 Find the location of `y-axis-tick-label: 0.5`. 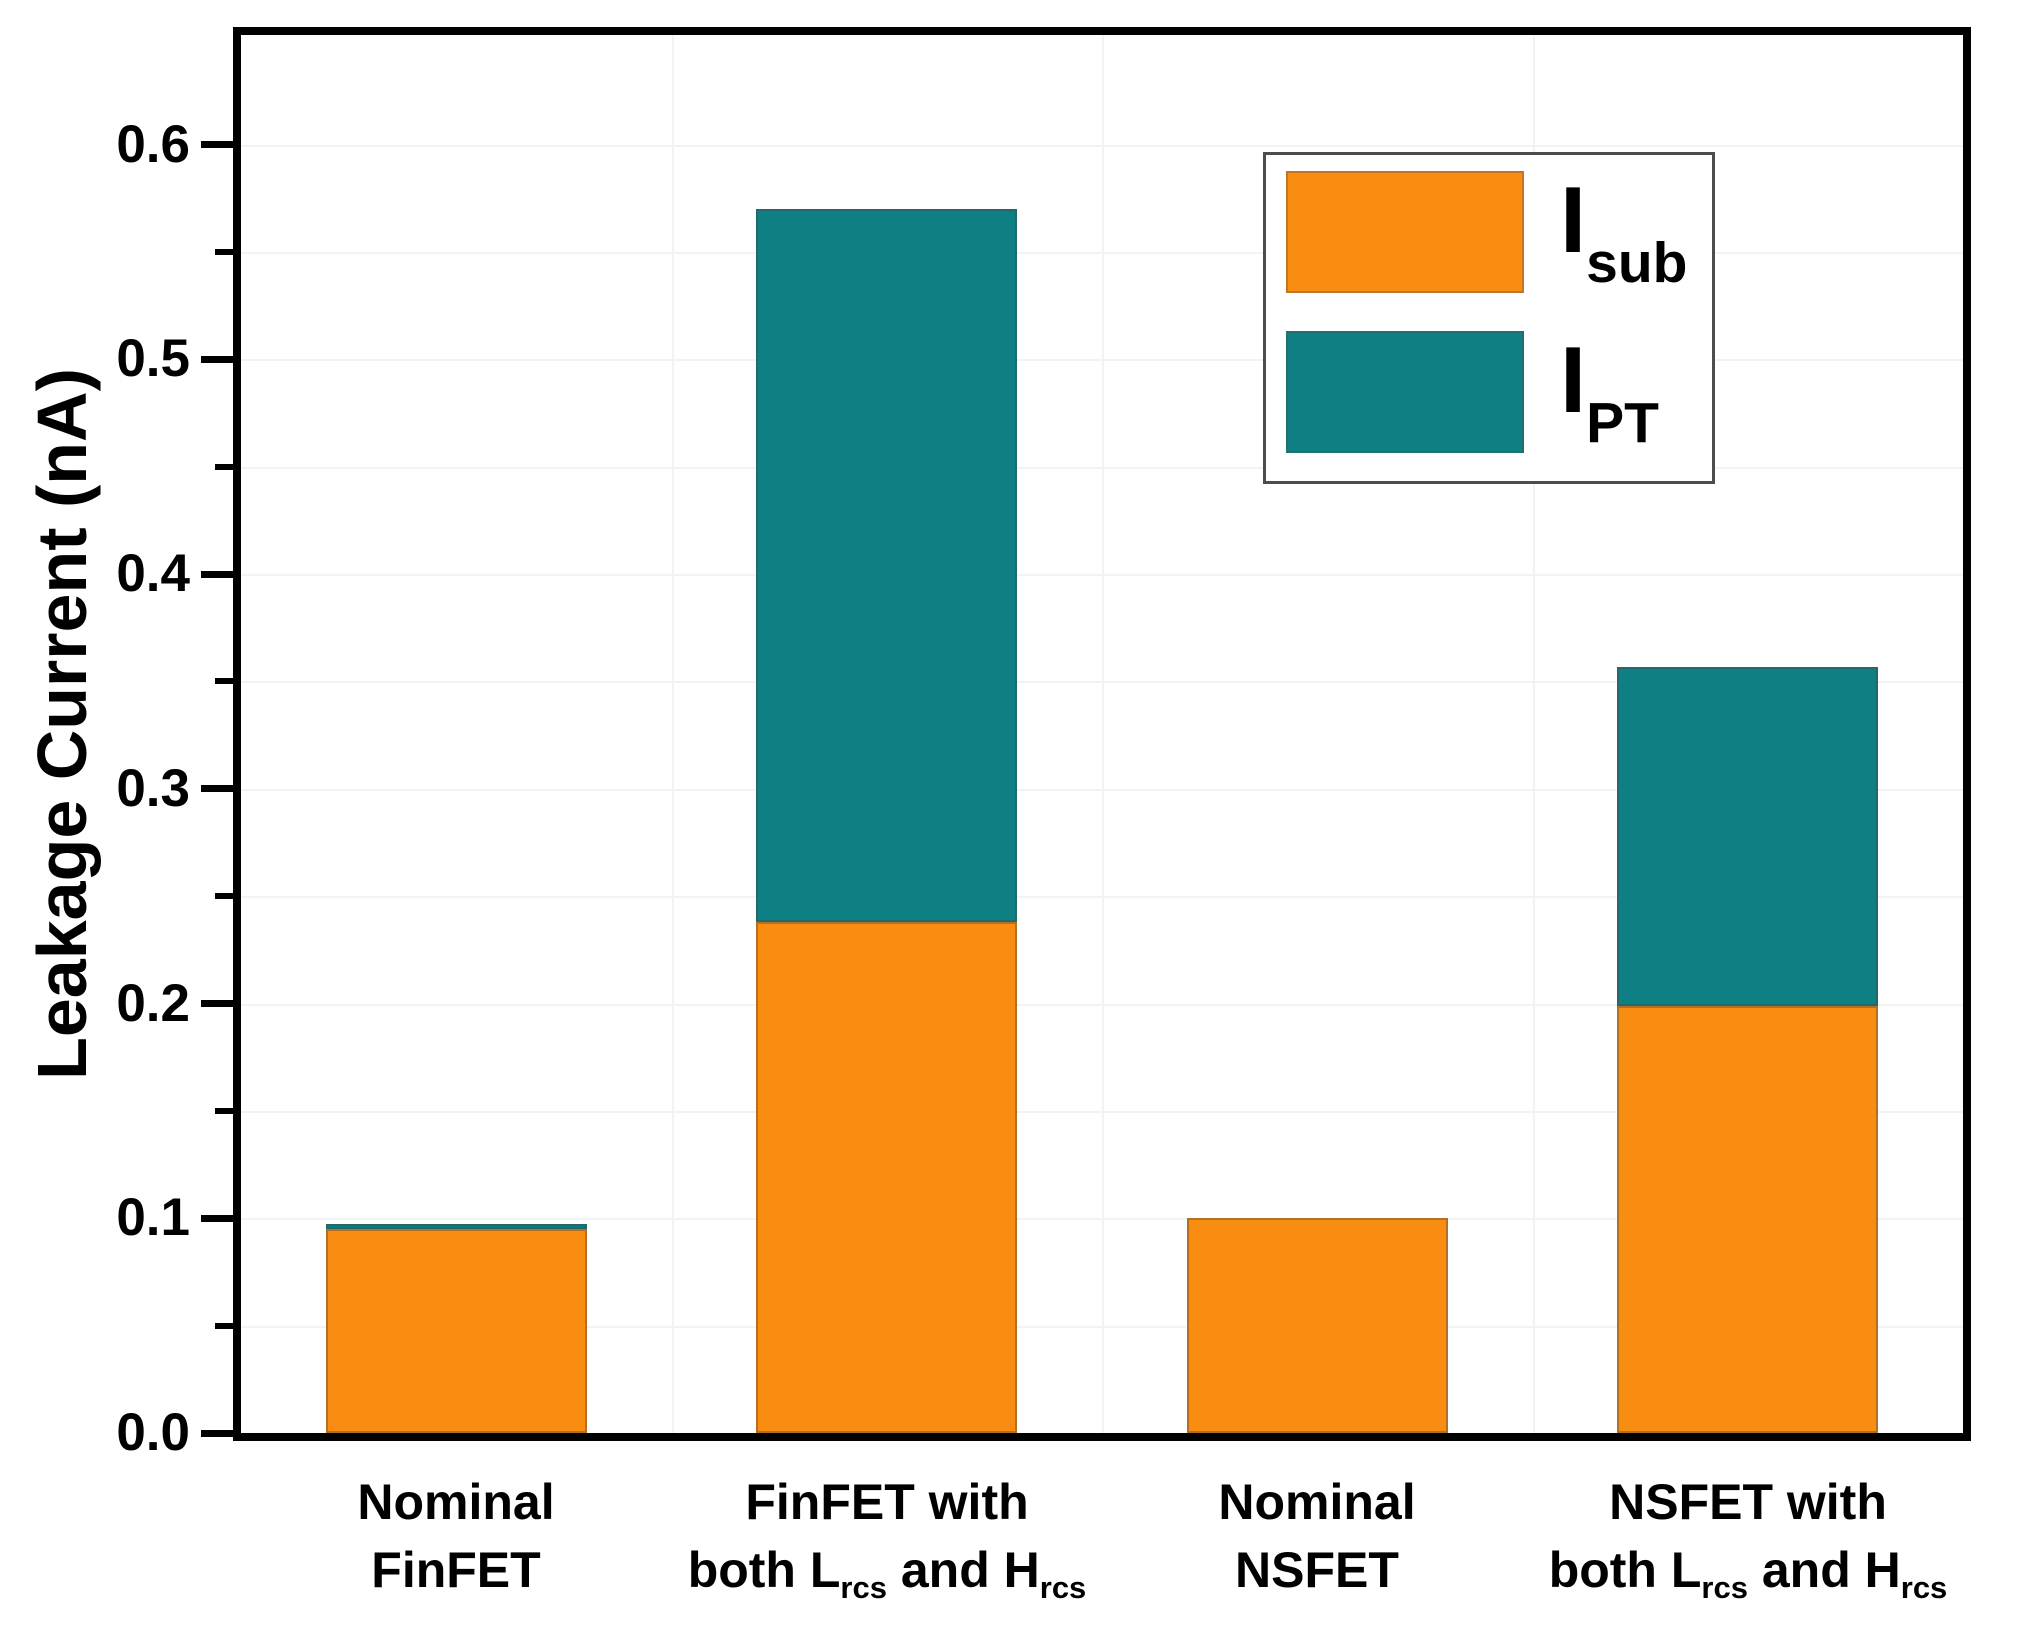

y-axis-tick-label: 0.5 is located at coordinates (153, 358).